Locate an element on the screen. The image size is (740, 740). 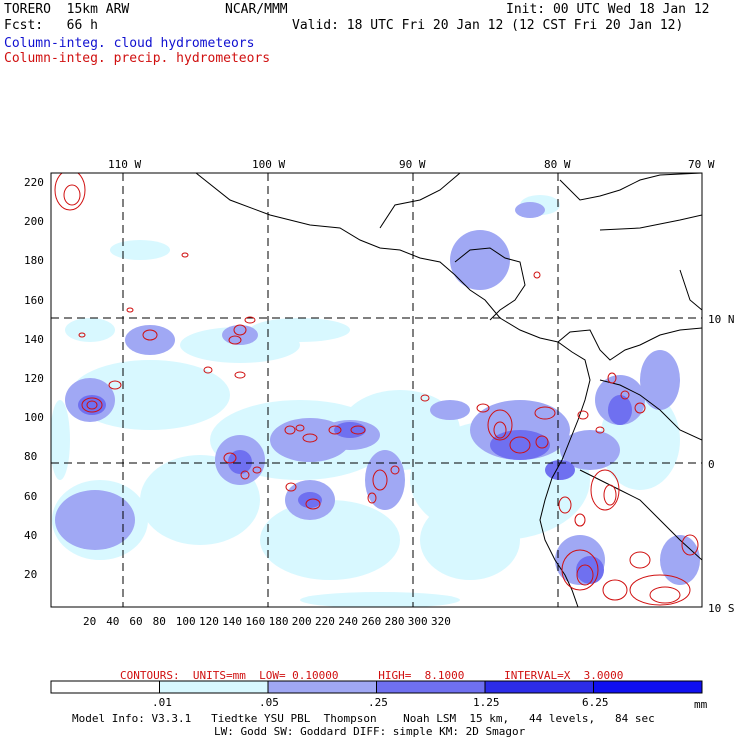
y-tick-label: 220 is located at coordinates (34, 182).